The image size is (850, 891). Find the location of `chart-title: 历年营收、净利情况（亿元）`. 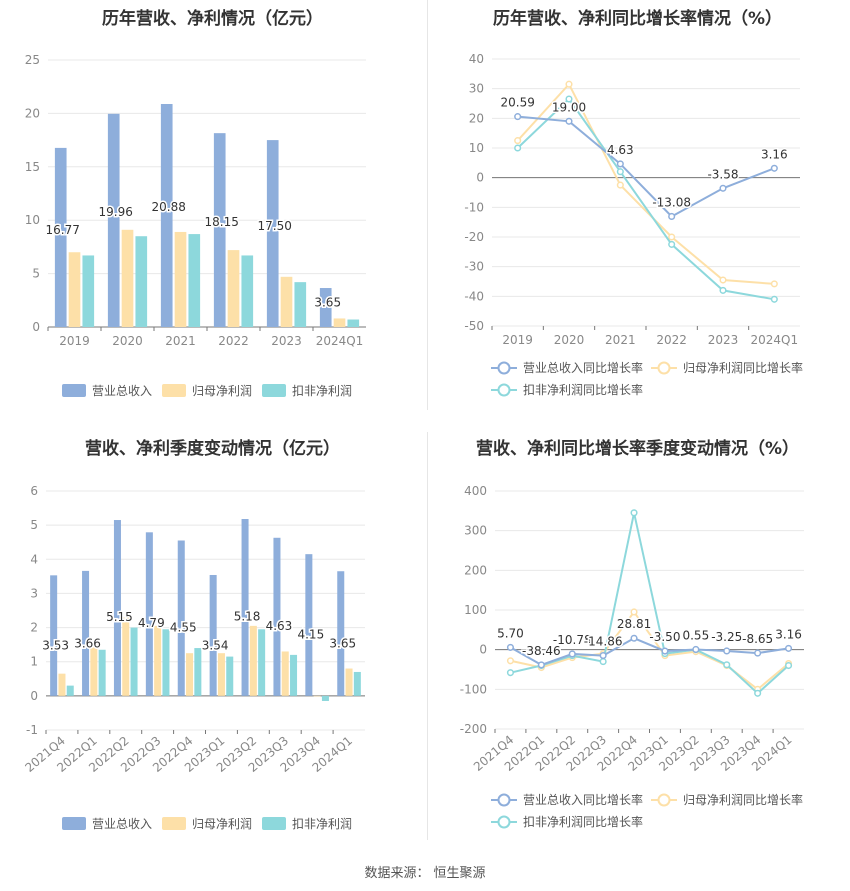

chart-title: 历年营收、净利情况（亿元） is located at coordinates (212, 19).